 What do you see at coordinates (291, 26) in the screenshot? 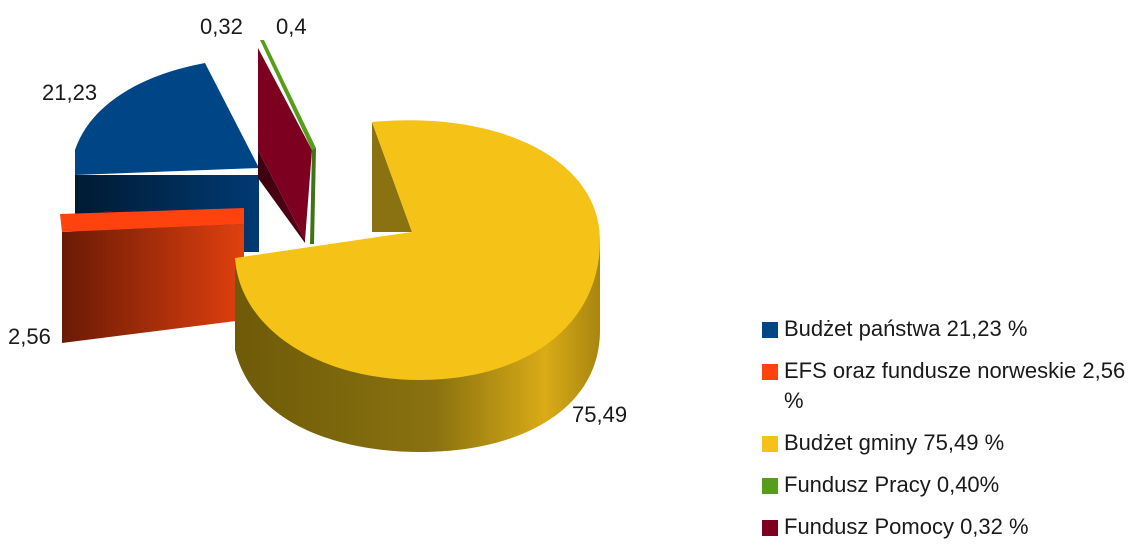
I see `data-label-fundusz-pracy: 0,4` at bounding box center [291, 26].